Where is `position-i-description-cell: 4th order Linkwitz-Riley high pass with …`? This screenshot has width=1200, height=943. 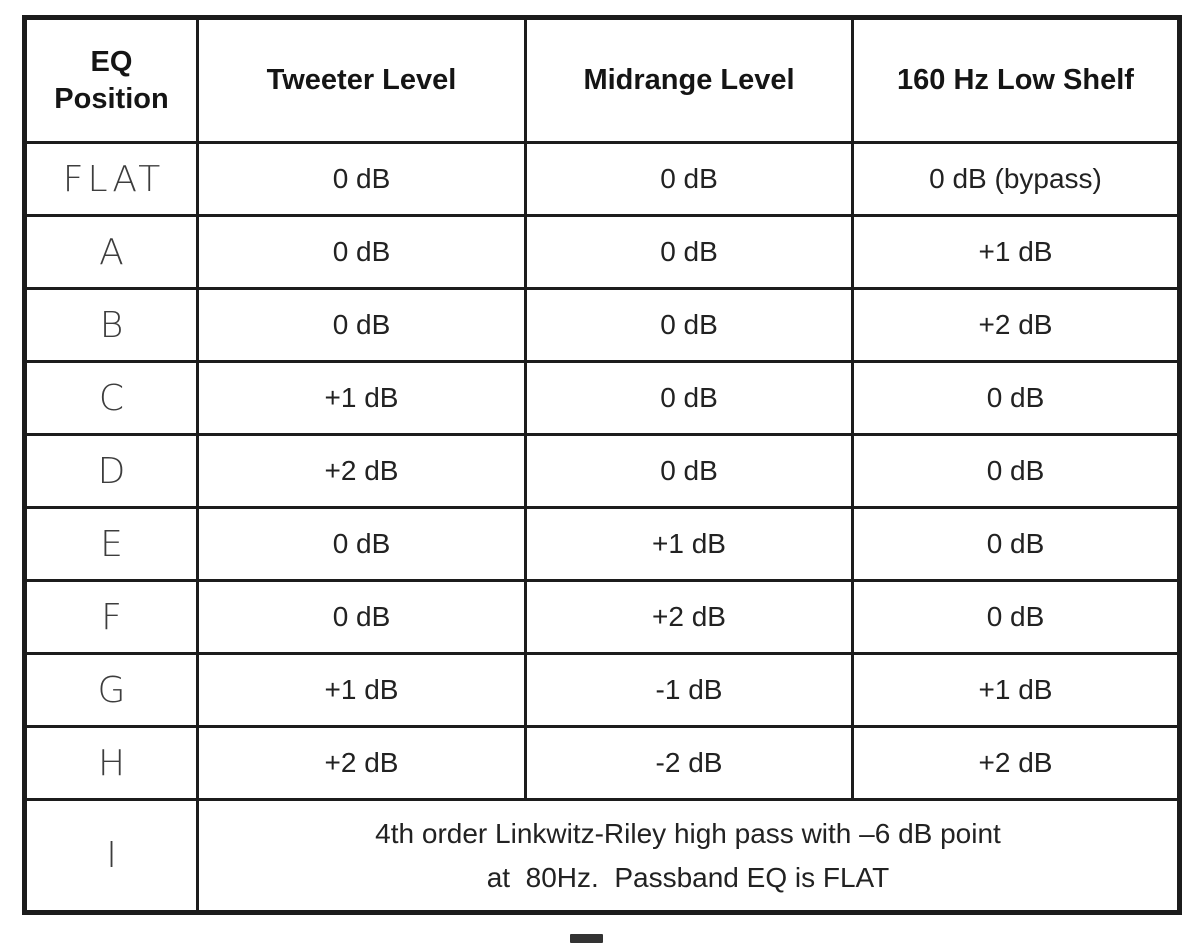
position-i-description-cell: 4th order Linkwitz-Riley high pass with … is located at coordinates (688, 856).